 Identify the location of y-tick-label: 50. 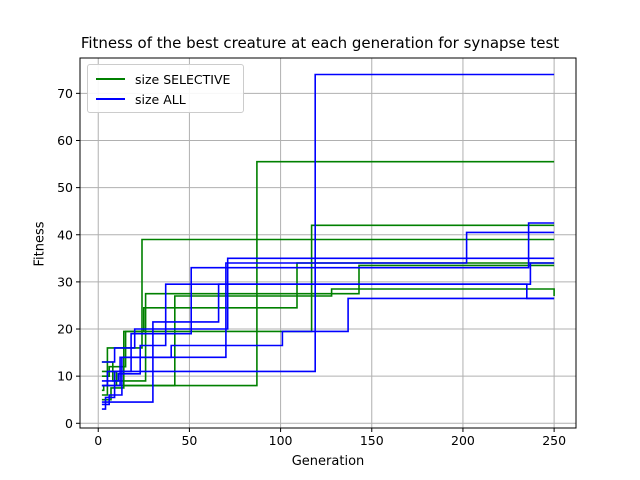
(65, 187).